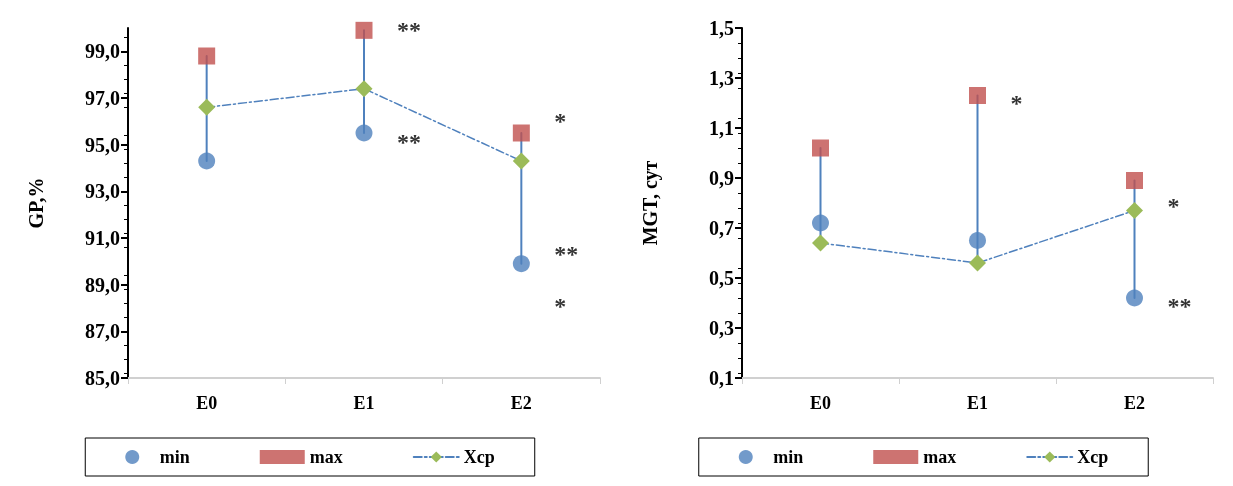 This screenshot has height=486, width=1233. What do you see at coordinates (36, 203) in the screenshot?
I see `y-axis-title: GP,%` at bounding box center [36, 203].